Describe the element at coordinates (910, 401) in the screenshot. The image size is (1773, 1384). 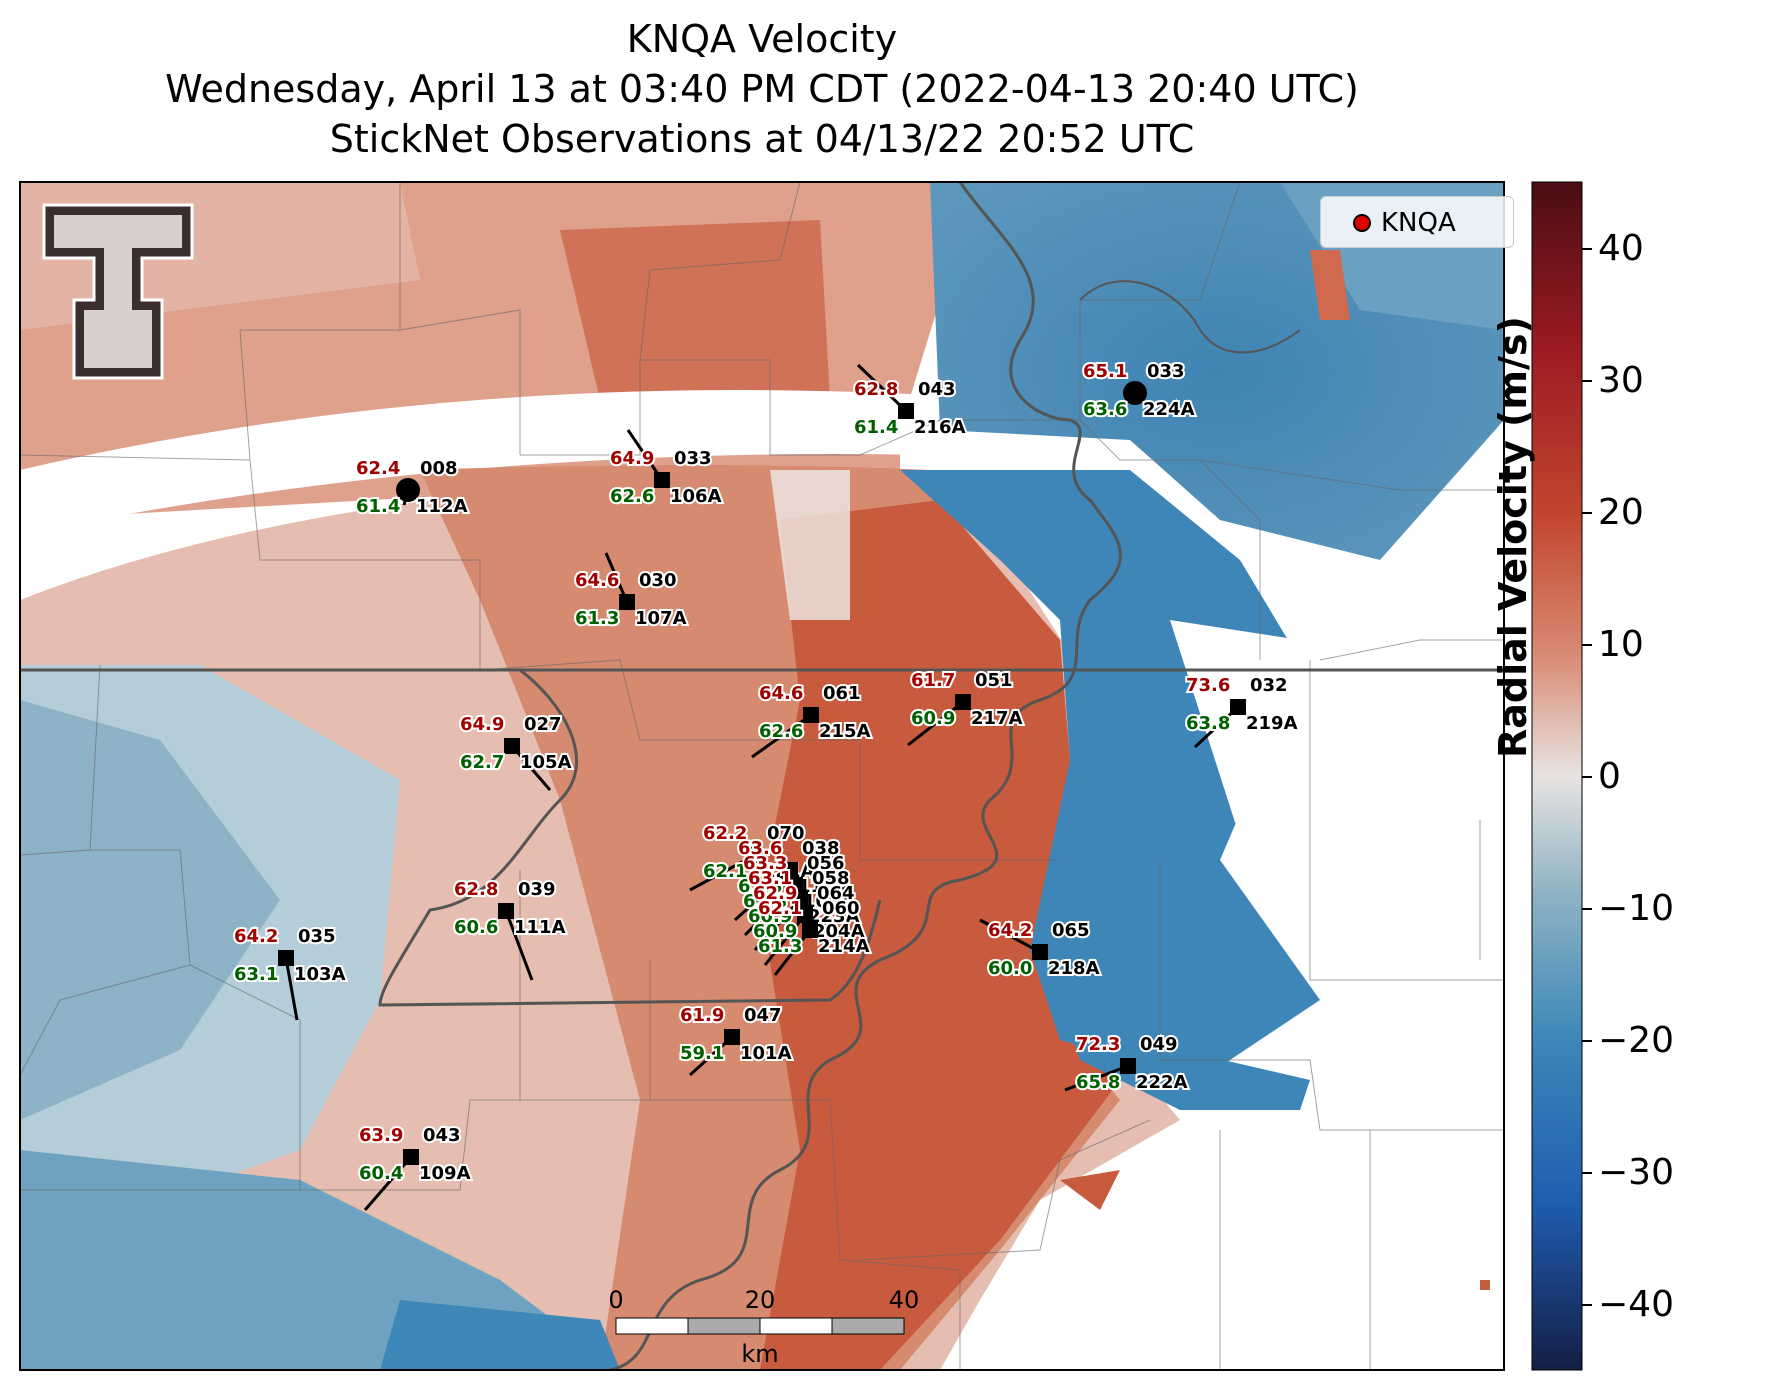
I see `station-216a: 62.8 043 61.4 216A` at that location.